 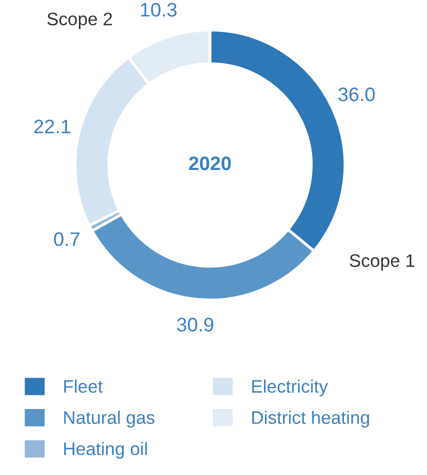 What do you see at coordinates (109, 419) in the screenshot?
I see `legend-label: Natural gas` at bounding box center [109, 419].